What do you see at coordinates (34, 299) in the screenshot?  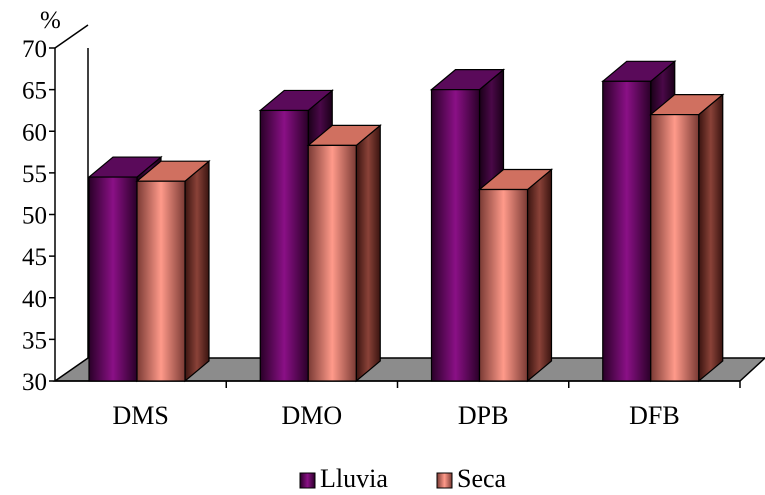 I see `y-tick-label: 40` at bounding box center [34, 299].